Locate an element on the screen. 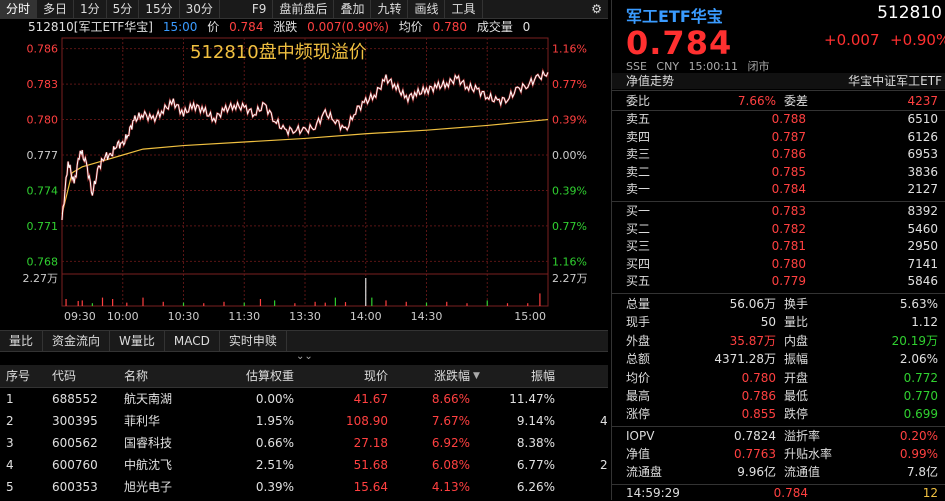 This screenshot has width=945, height=501. security-code: 512810 is located at coordinates (909, 13).